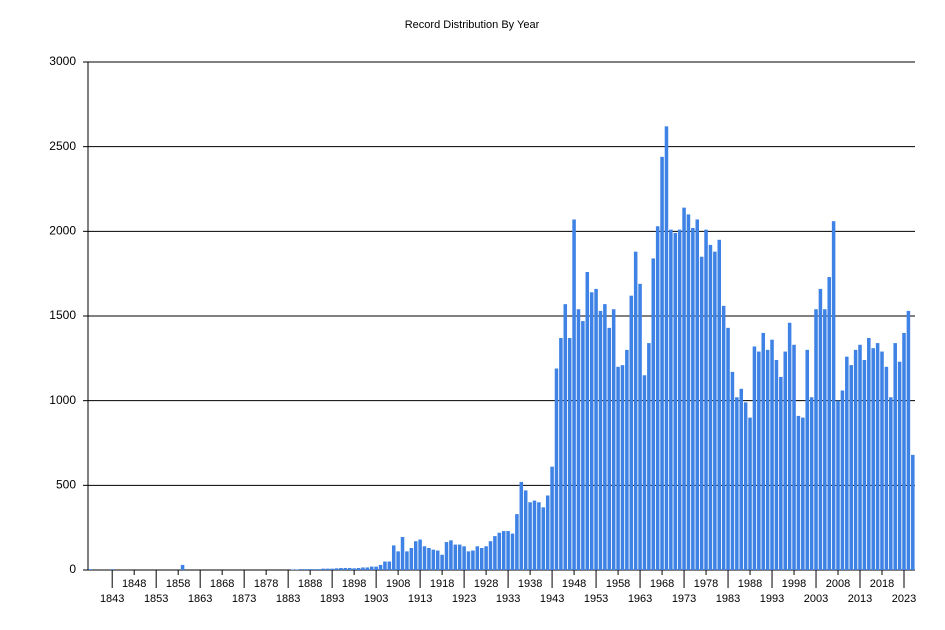 The width and height of the screenshot is (945, 630). Describe the element at coordinates (860, 599) in the screenshot. I see `x-tick-label: 2013` at that location.